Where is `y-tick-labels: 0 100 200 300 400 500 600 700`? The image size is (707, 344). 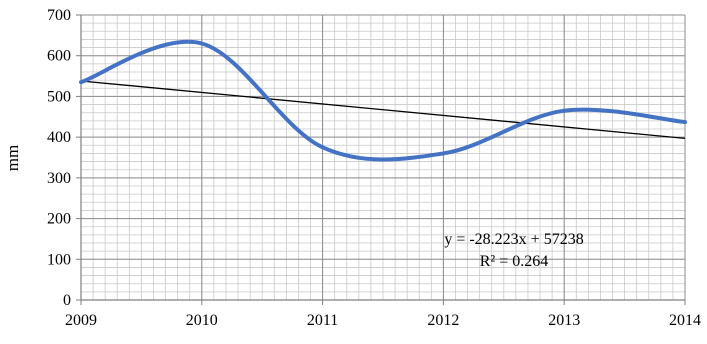
y-tick-labels: 0 100 200 300 400 500 600 700 is located at coordinates (59, 158).